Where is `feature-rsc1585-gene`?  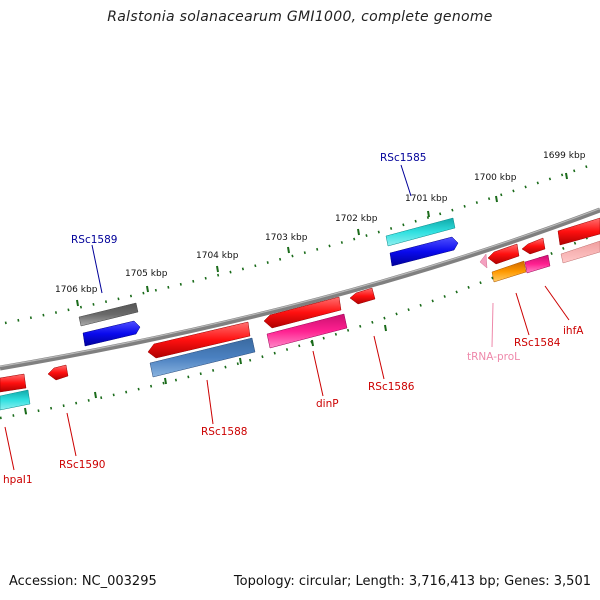
feature-rsc1585-gene is located at coordinates (420, 232).